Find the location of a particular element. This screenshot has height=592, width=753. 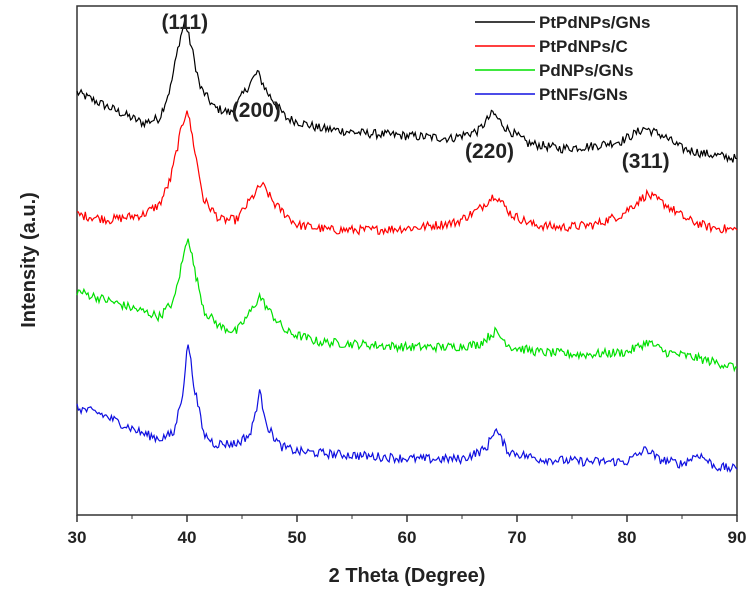

x-tick-label: 60 is located at coordinates (407, 537).